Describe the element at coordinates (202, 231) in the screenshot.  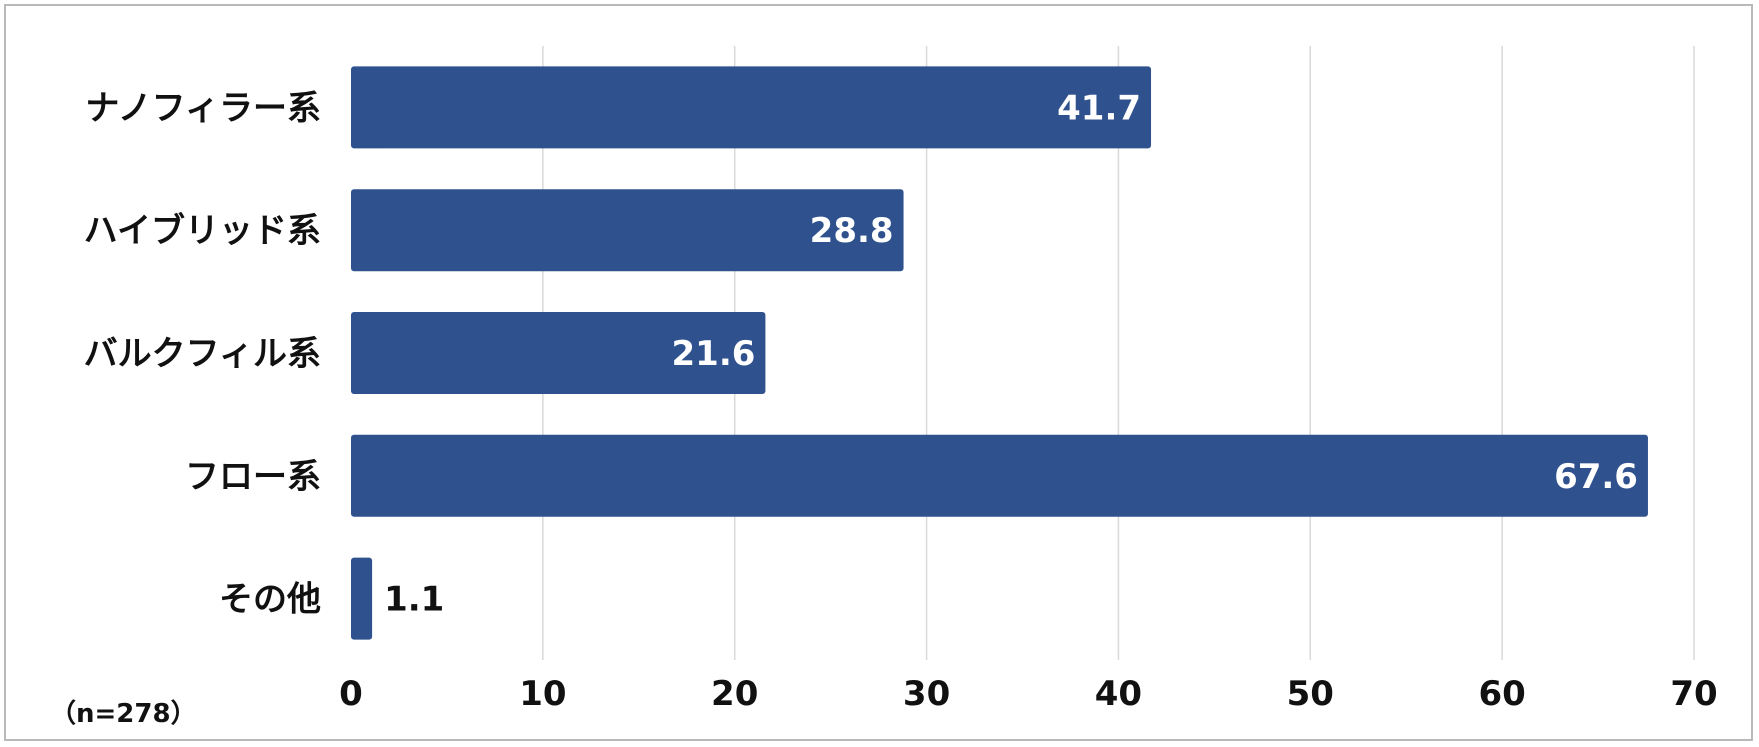
I see `category-label: ハイブリッド系` at that location.